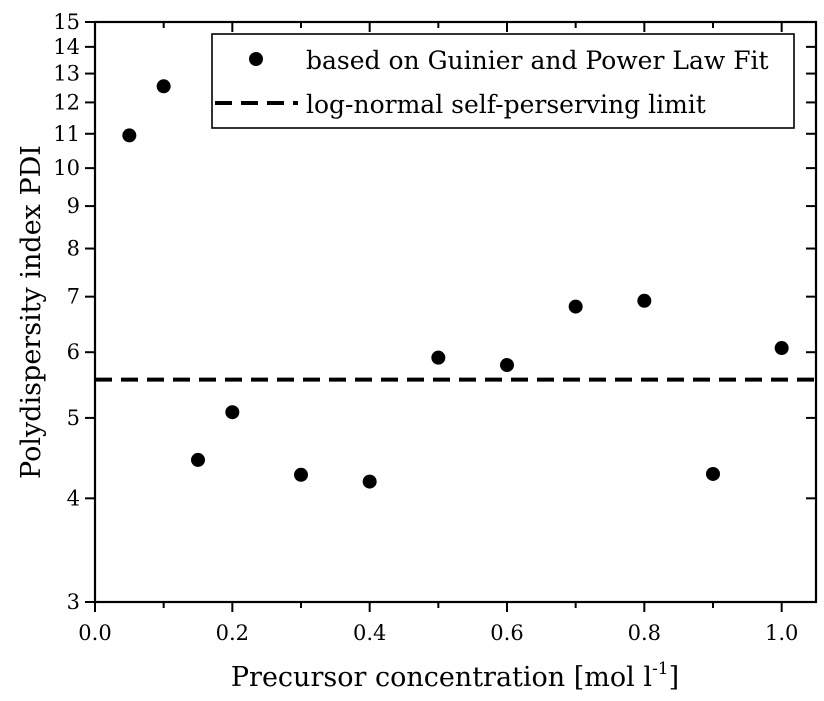 This screenshot has width=824, height=701. I want to click on y-tick-label: 9, so click(73, 206).